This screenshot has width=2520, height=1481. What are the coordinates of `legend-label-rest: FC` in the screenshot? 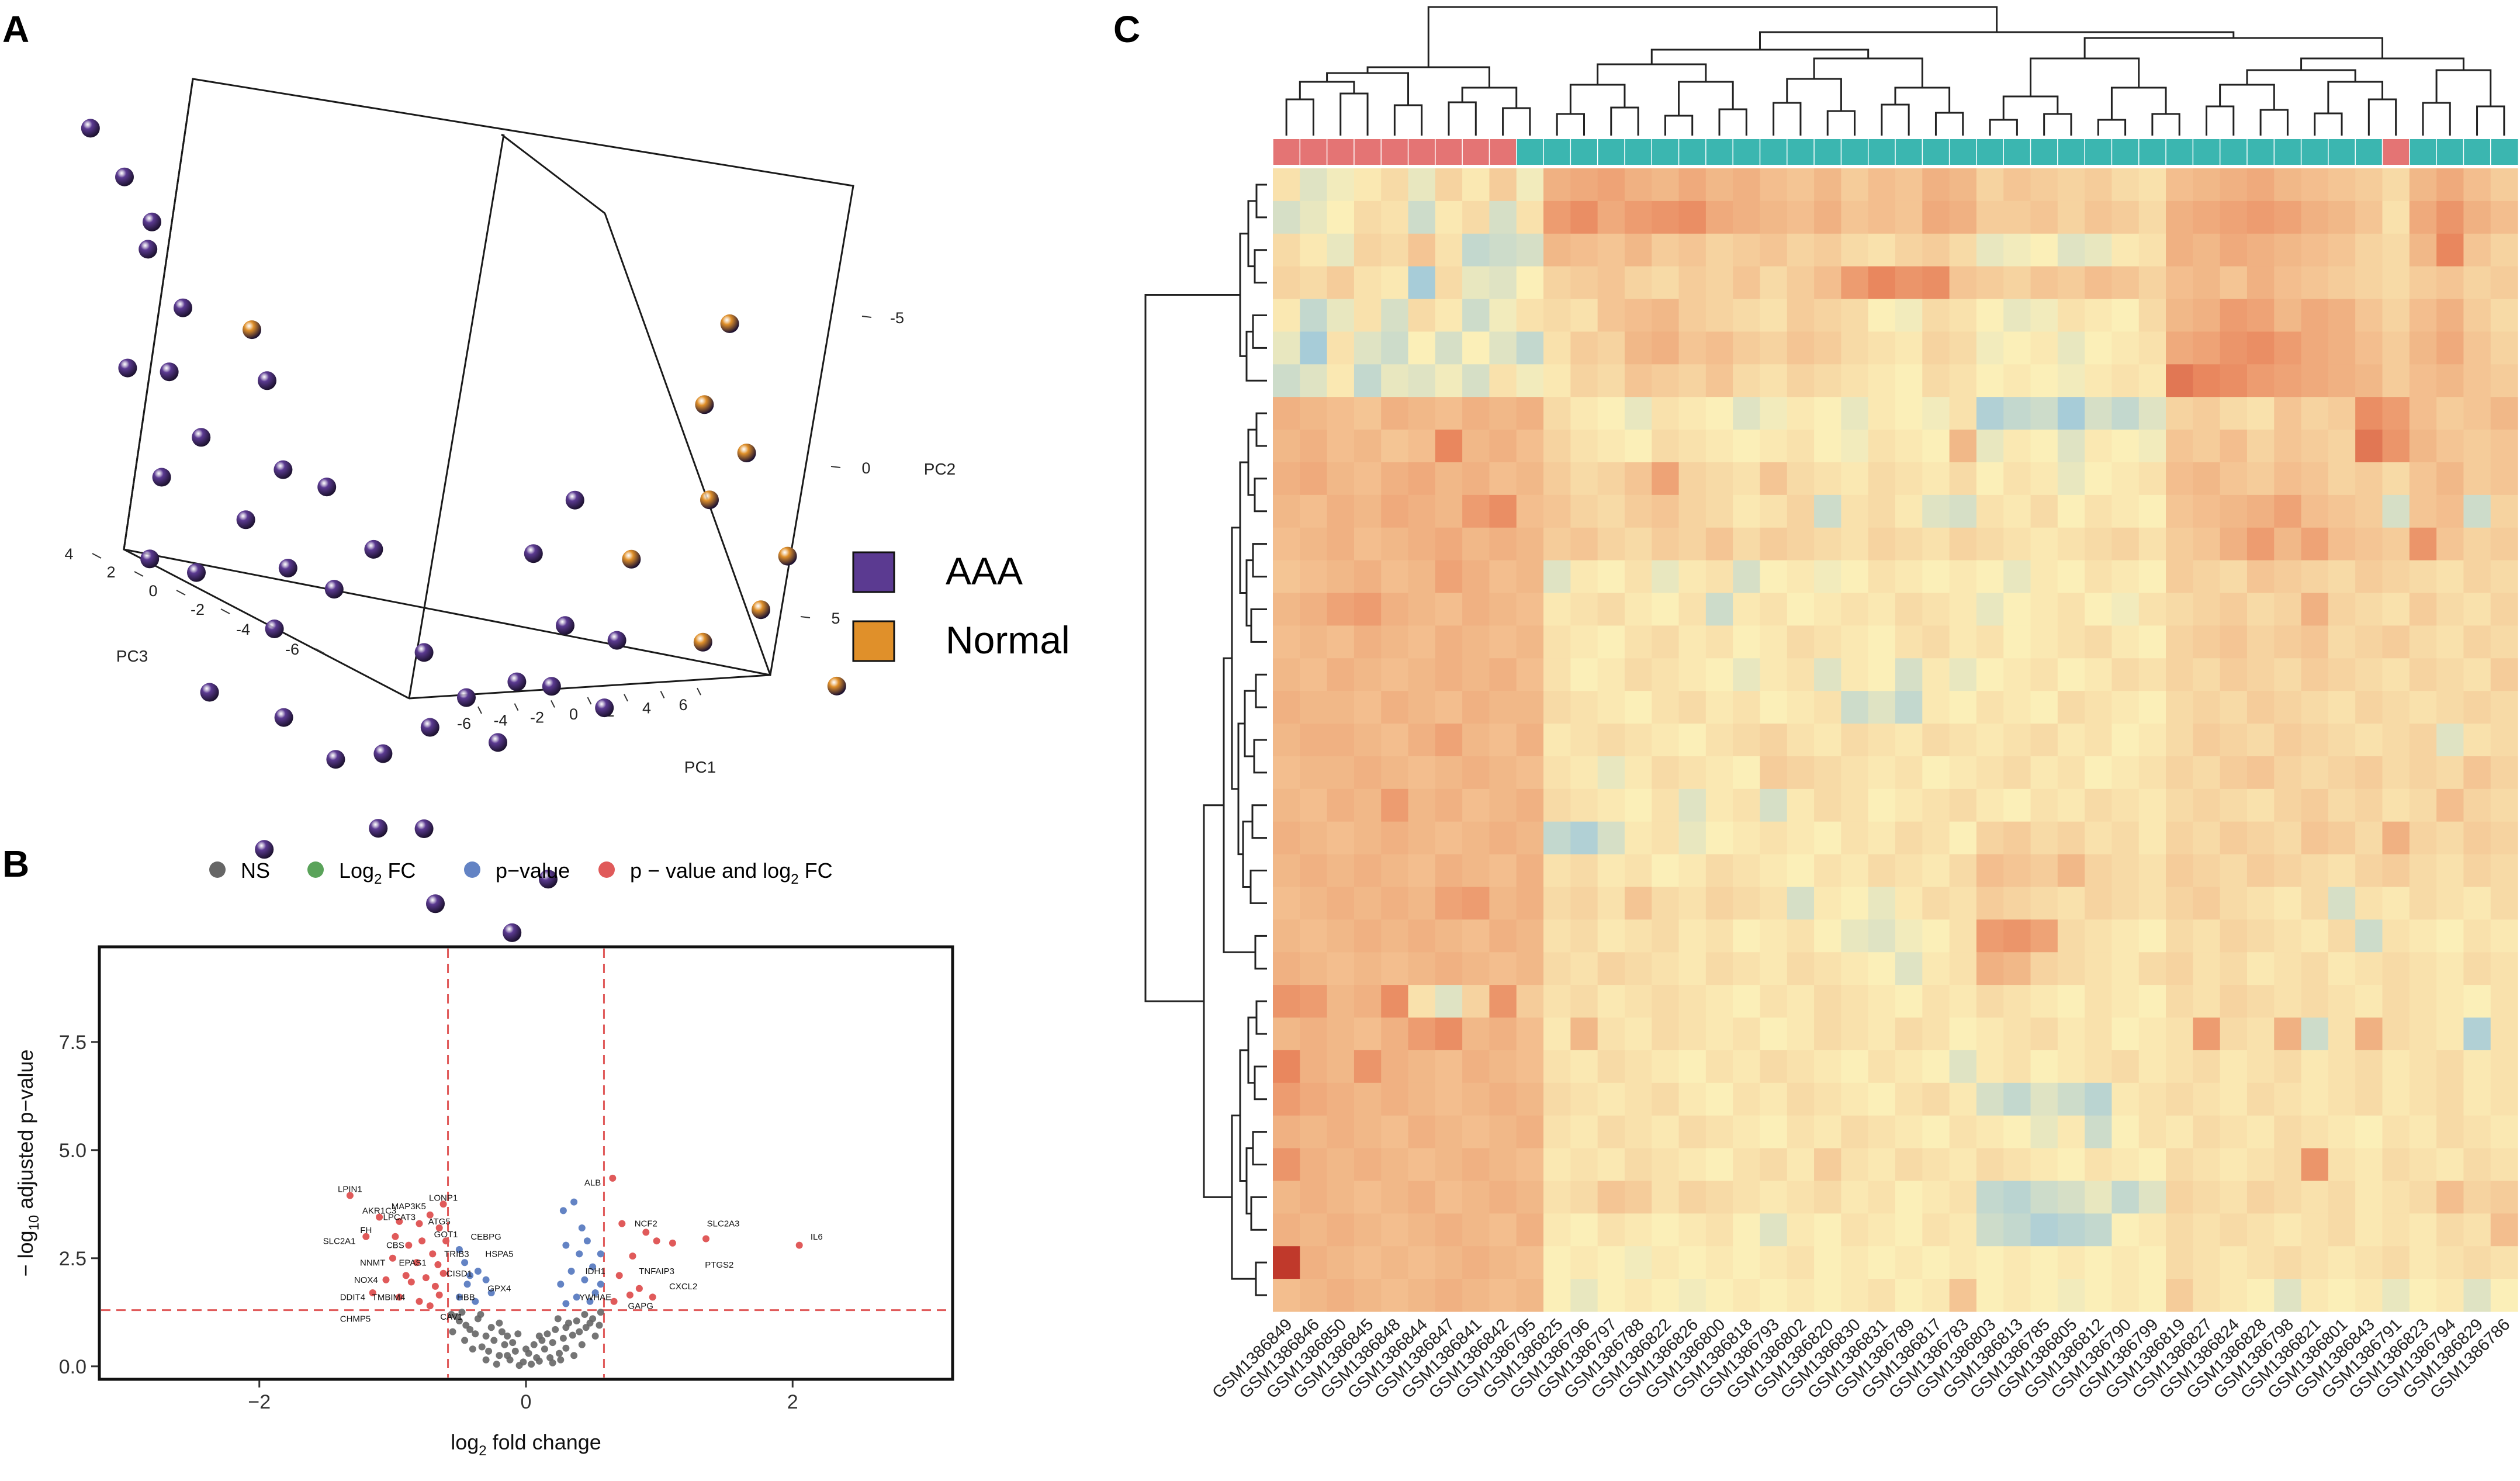 It's located at (399, 871).